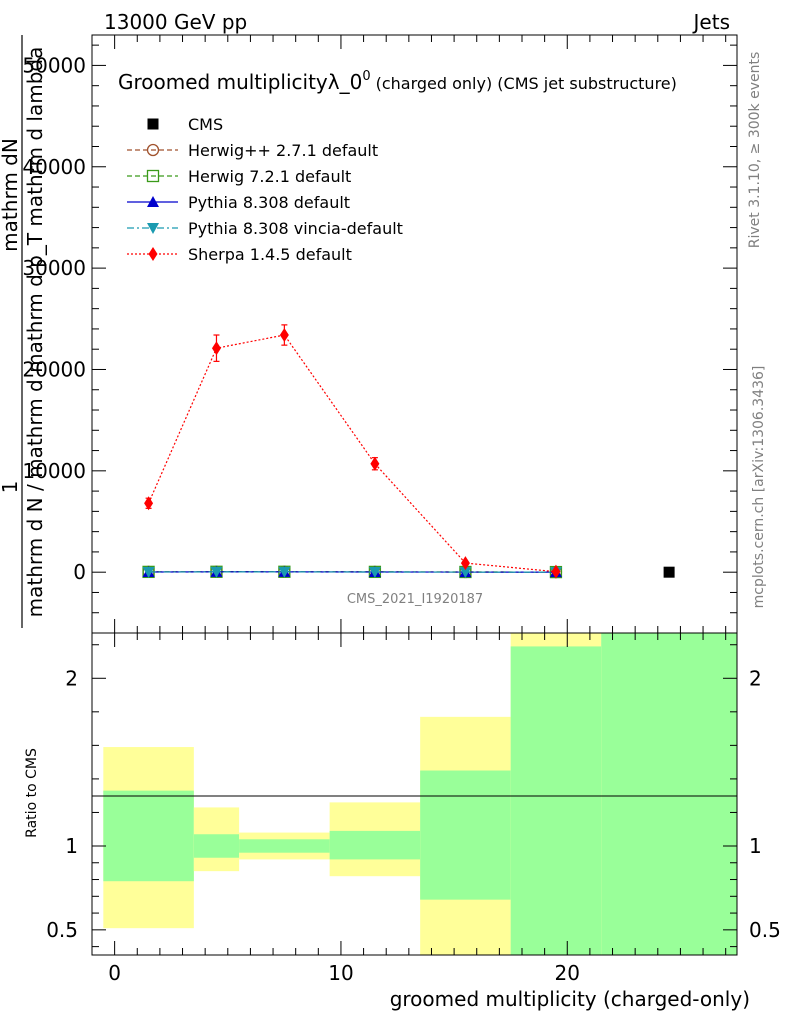 Image resolution: width=786 pixels, height=1024 pixels. What do you see at coordinates (62, 930) in the screenshot?
I see `ratio-y-tick-label: 0.5` at bounding box center [62, 930].